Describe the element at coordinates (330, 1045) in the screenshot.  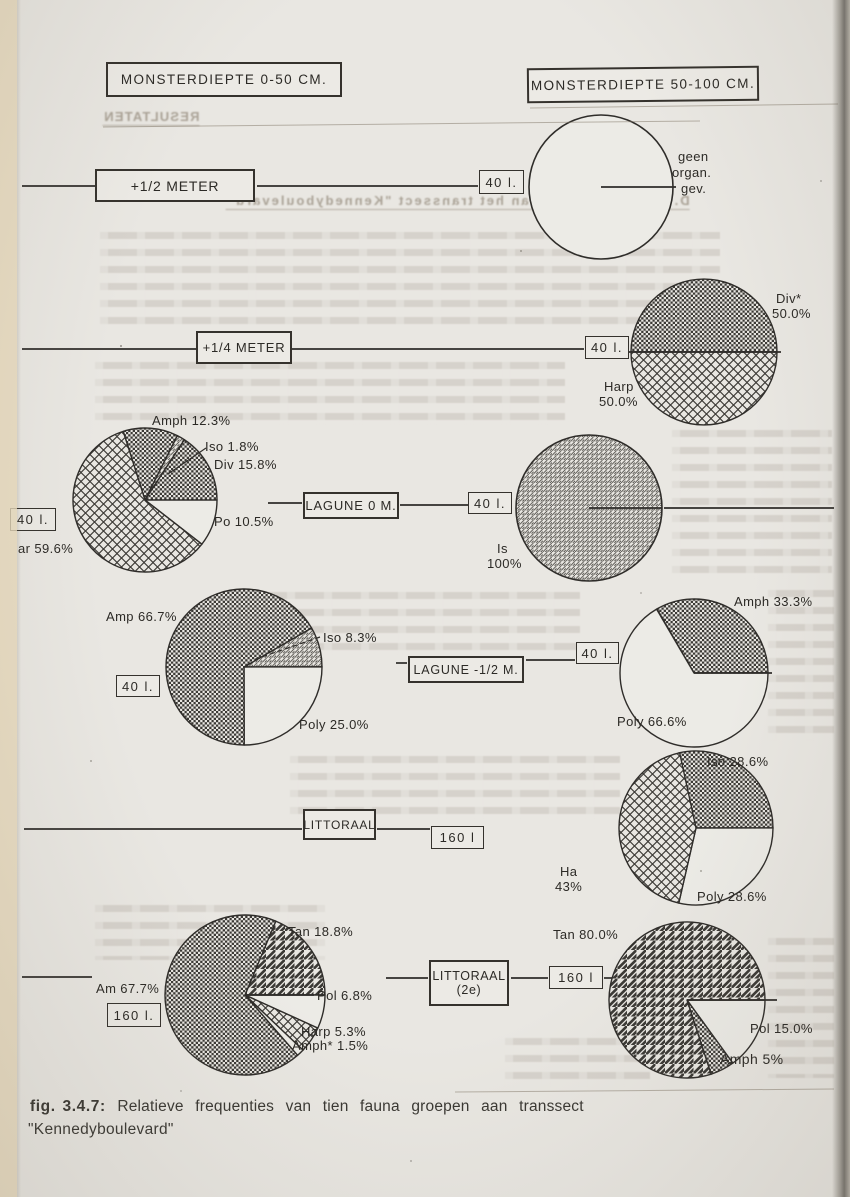
I see `pie8-label-amph-star: Amph* 1.5%` at that location.